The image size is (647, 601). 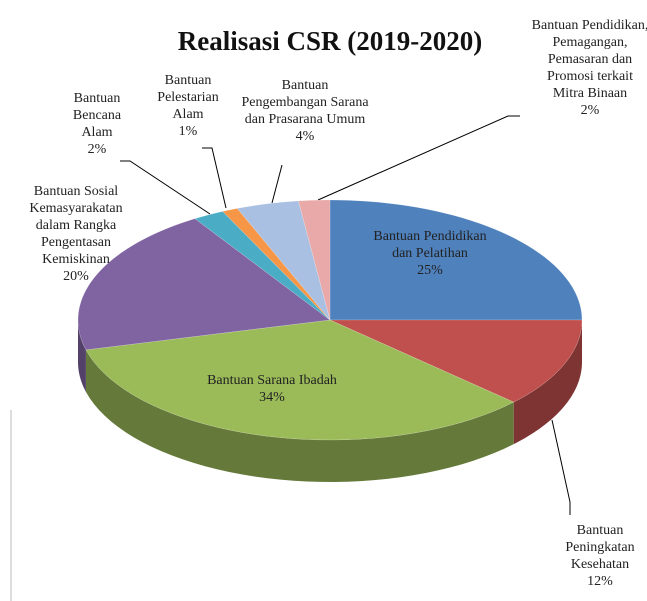 What do you see at coordinates (330, 41) in the screenshot?
I see `chart-title: Realisasi CSR (2019-2020)` at bounding box center [330, 41].